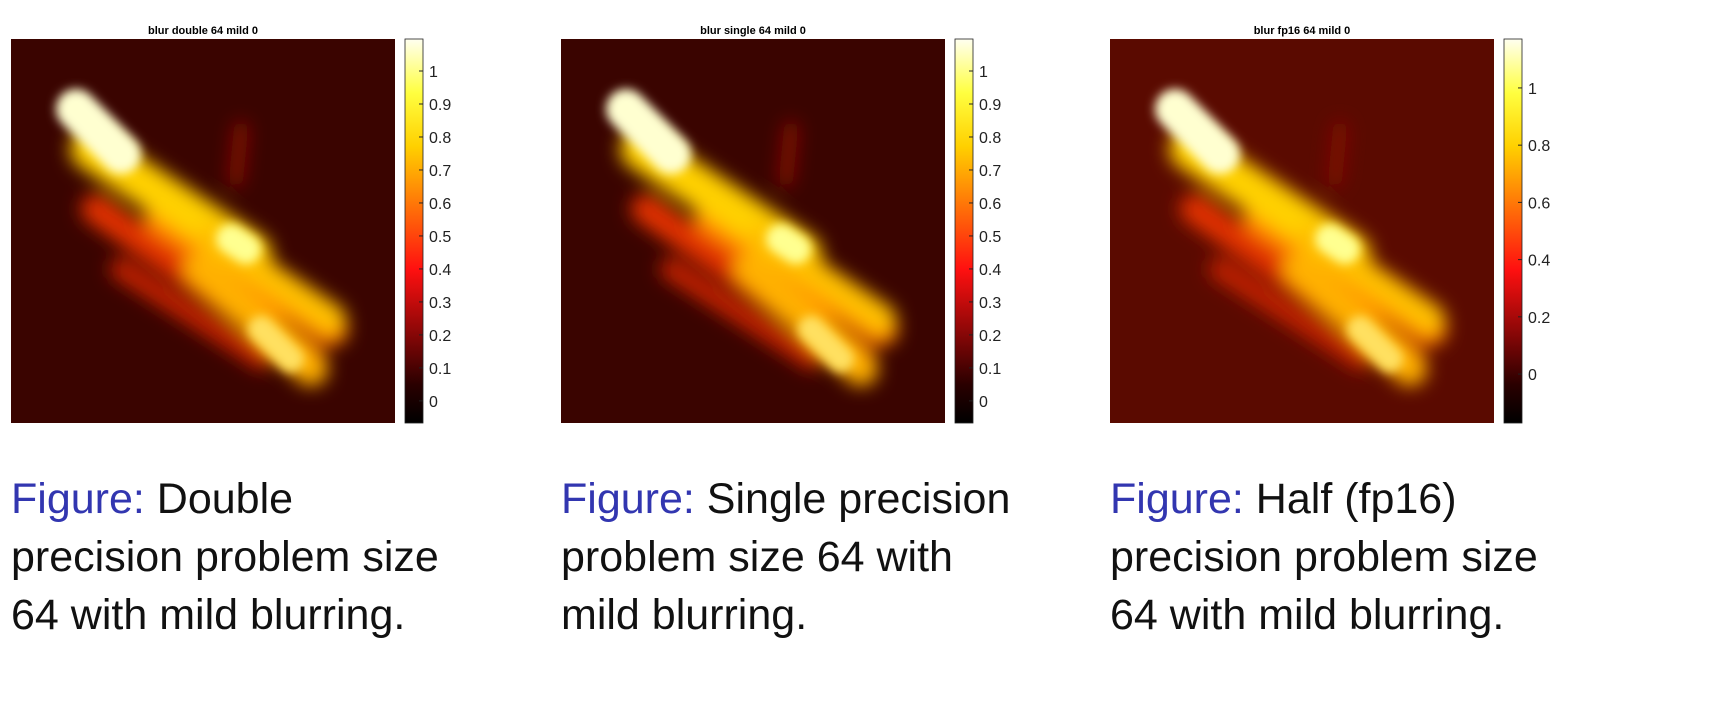 This screenshot has height=719, width=1728. I want to click on figure-title: blur double 64 mild 0, so click(203, 31).